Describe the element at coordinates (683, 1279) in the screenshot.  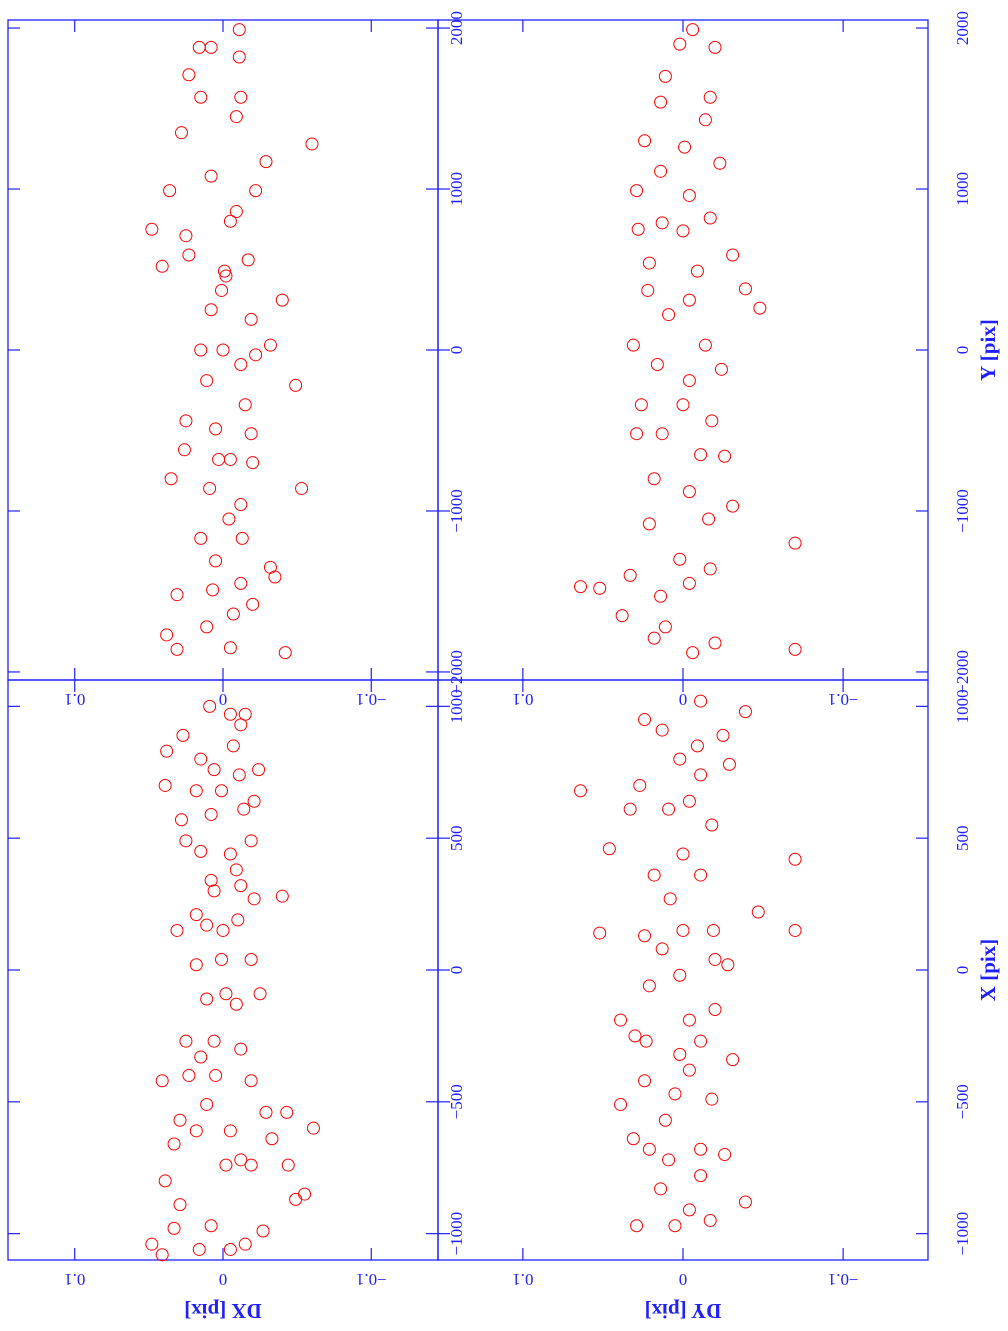
I see `y-tick-label: 0` at that location.